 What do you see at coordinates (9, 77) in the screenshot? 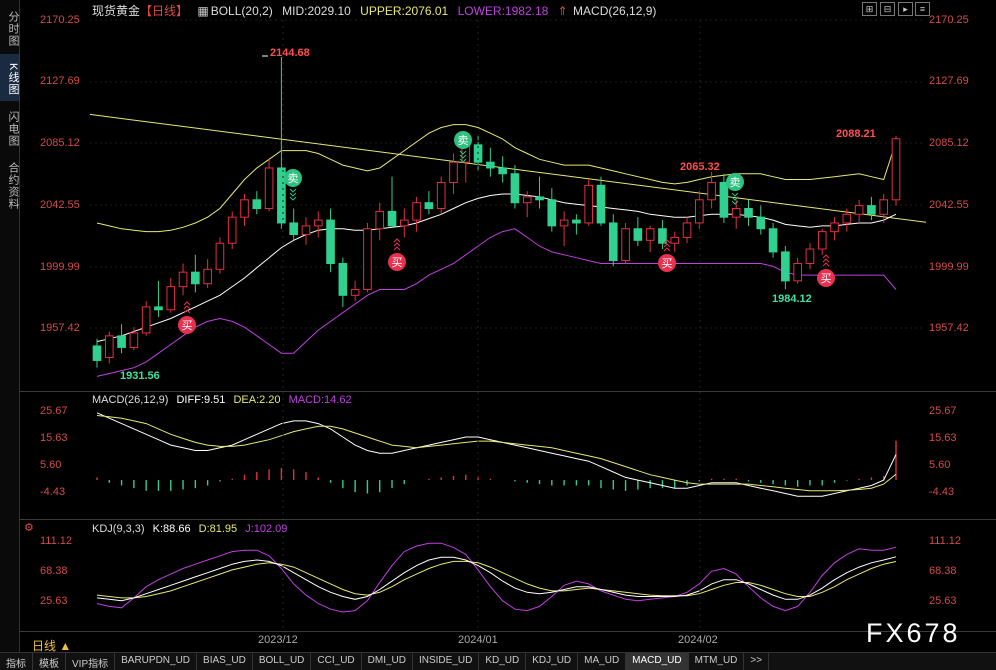
I see `tab-kline: K线图` at bounding box center [9, 77].